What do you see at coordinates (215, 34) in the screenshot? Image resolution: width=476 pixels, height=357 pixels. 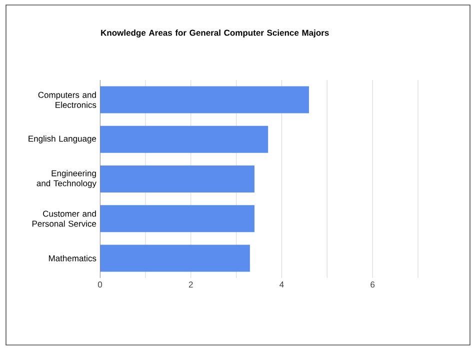 I see `chart-title: Knowledge Areas for General Computer Science Majors` at bounding box center [215, 34].